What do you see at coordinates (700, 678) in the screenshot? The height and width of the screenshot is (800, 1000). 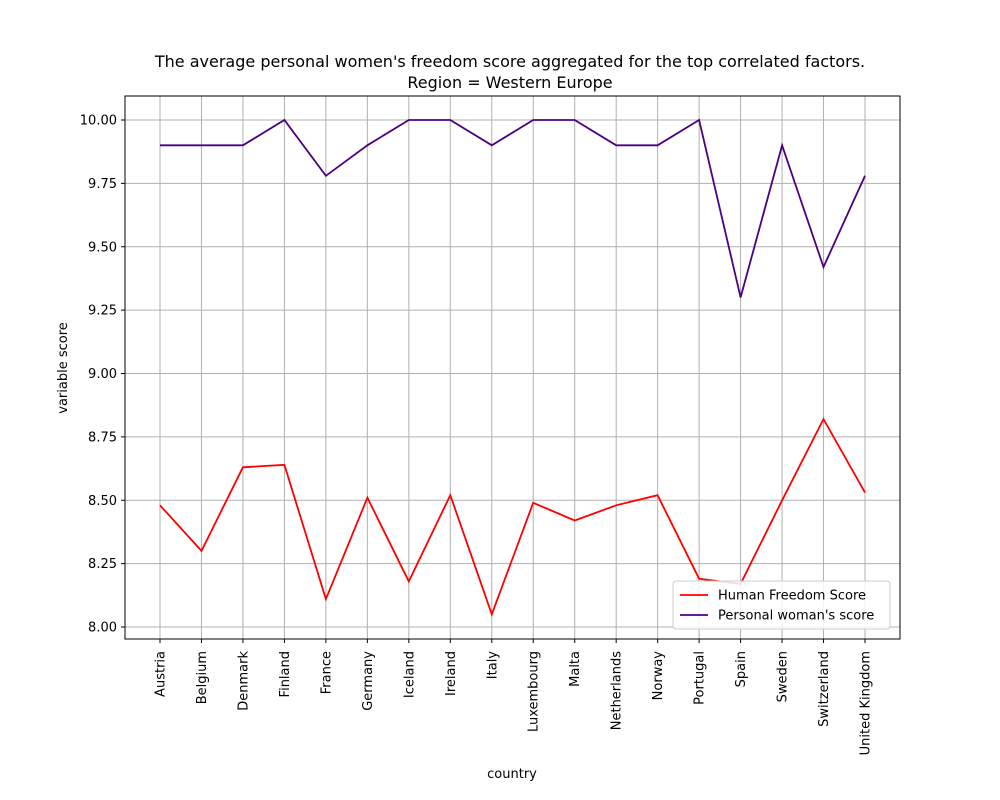 I see `x-tick-label: Portugal` at bounding box center [700, 678].